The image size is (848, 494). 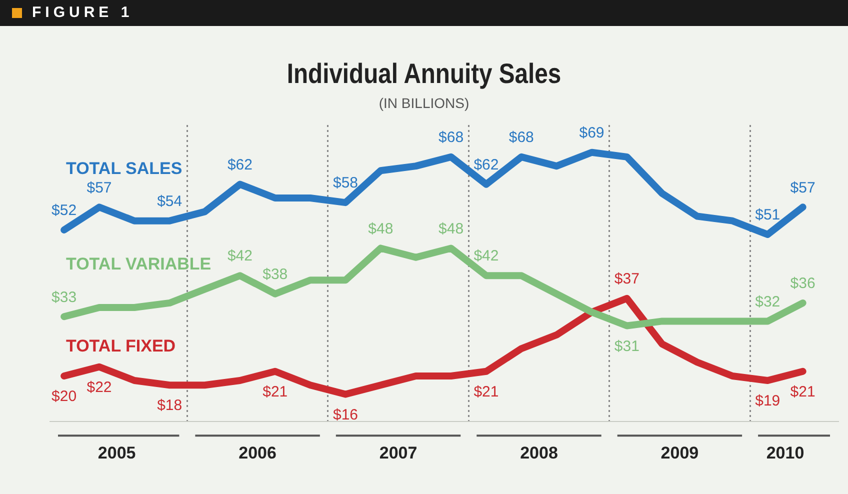 What do you see at coordinates (121, 346) in the screenshot?
I see `series-label: TOTAL FIXED` at bounding box center [121, 346].